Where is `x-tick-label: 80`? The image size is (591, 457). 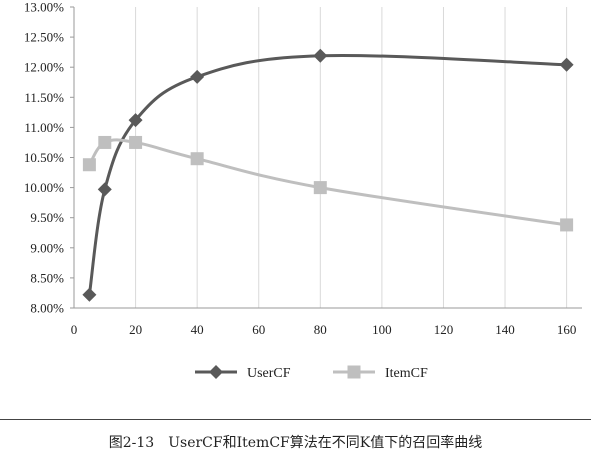
x-tick-label: 80 is located at coordinates (320, 329).